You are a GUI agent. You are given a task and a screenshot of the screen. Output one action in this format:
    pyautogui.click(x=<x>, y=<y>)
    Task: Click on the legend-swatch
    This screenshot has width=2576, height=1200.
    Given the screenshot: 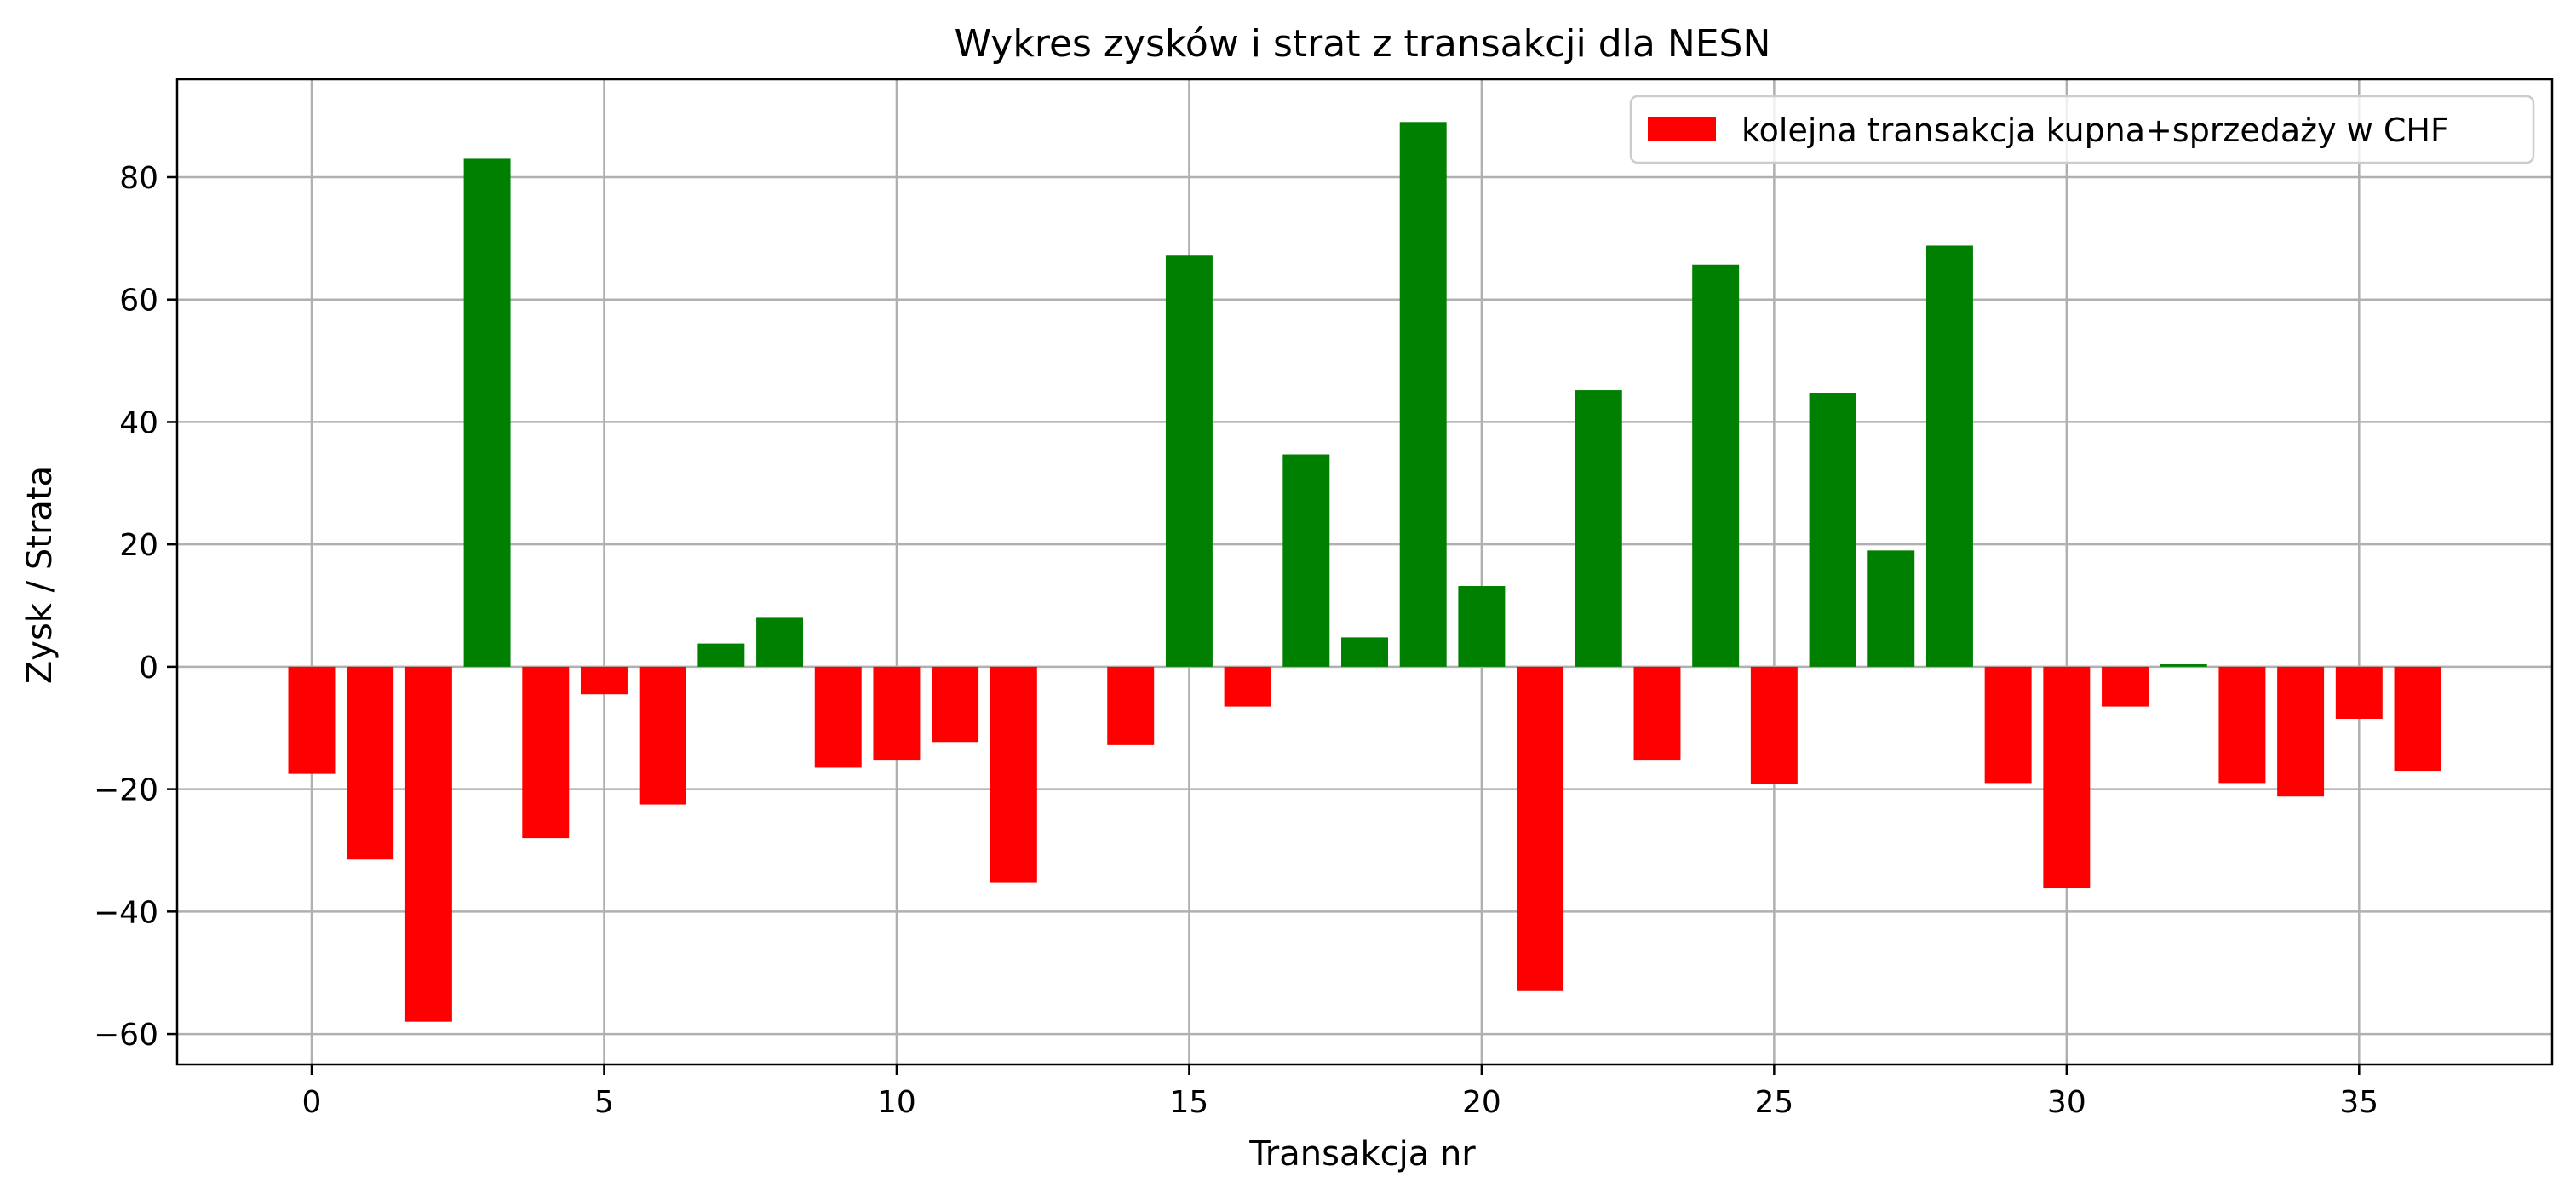 What is the action you would take?
    pyautogui.click(x=1682, y=129)
    